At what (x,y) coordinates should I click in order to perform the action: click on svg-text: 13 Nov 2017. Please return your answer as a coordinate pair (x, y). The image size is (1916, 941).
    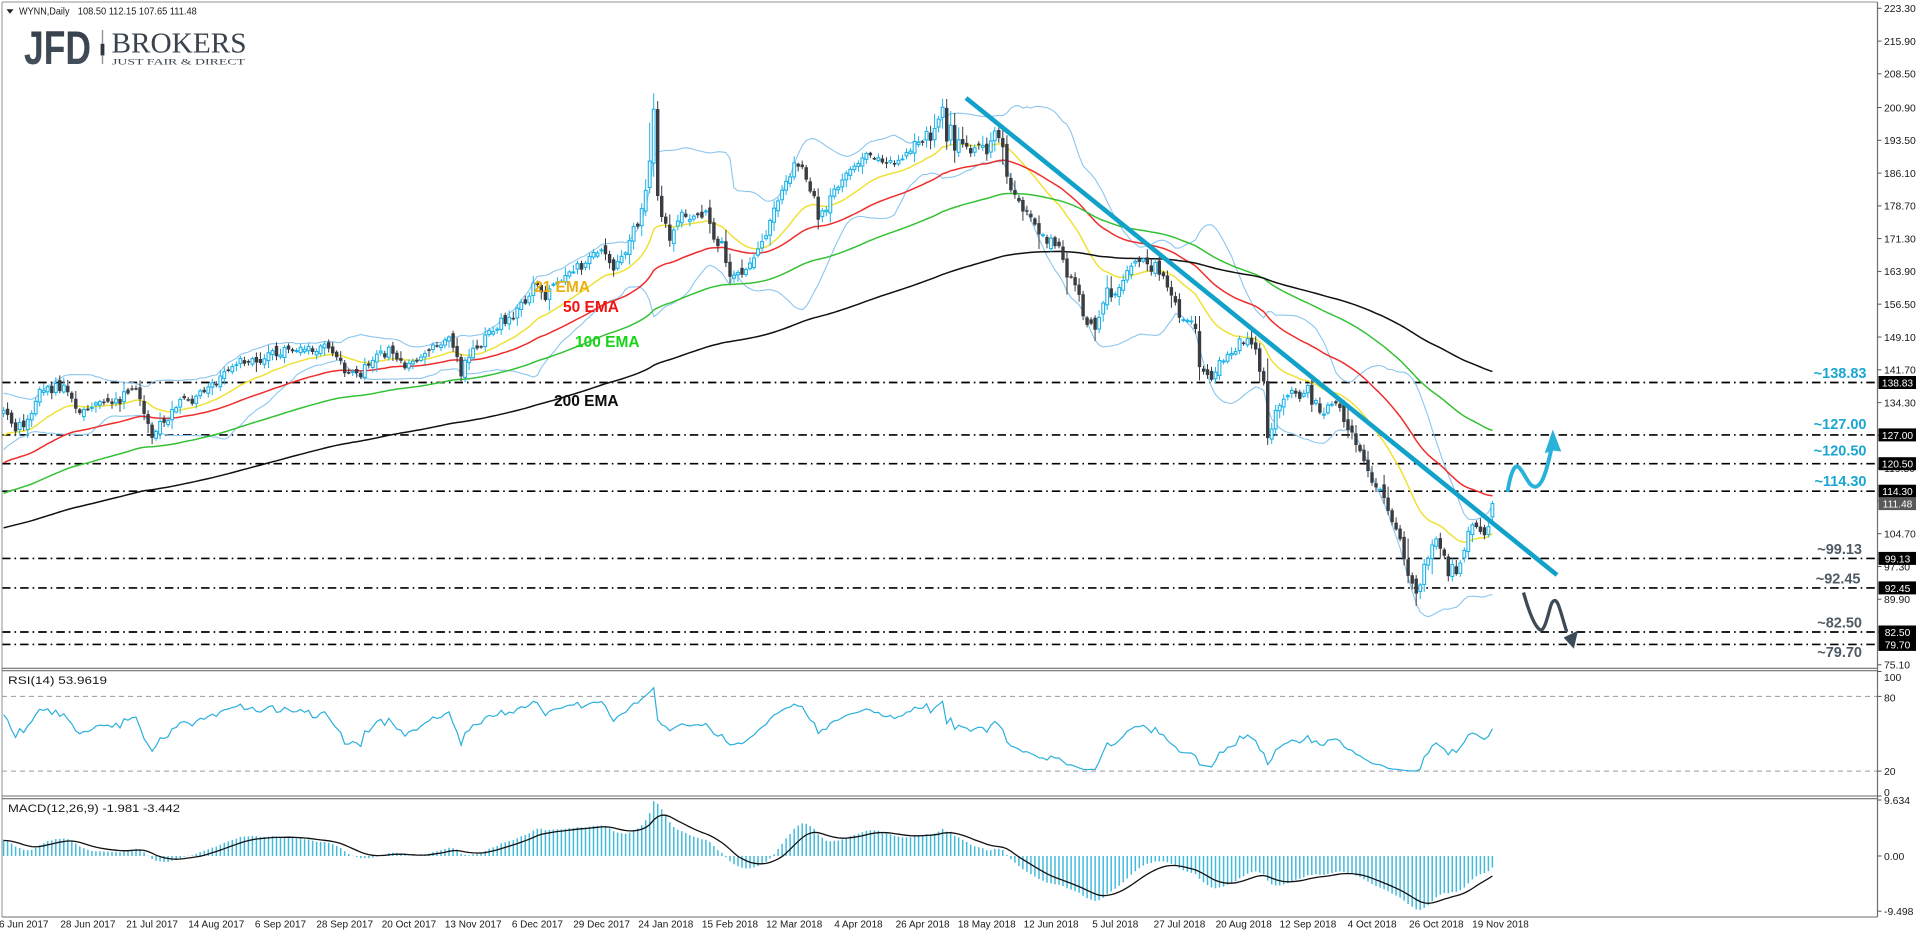
    Looking at the image, I should click on (473, 925).